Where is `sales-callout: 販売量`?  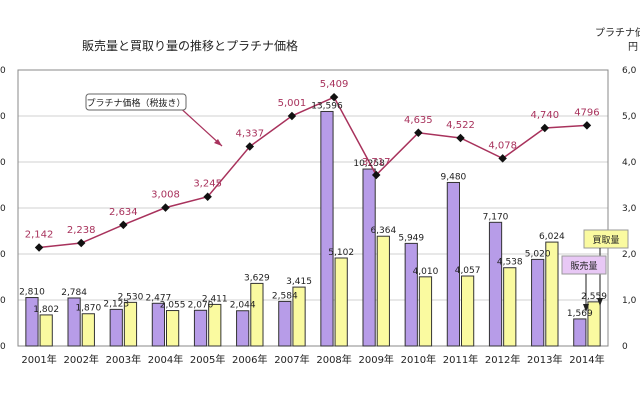 sales-callout: 販売量 is located at coordinates (584, 283).